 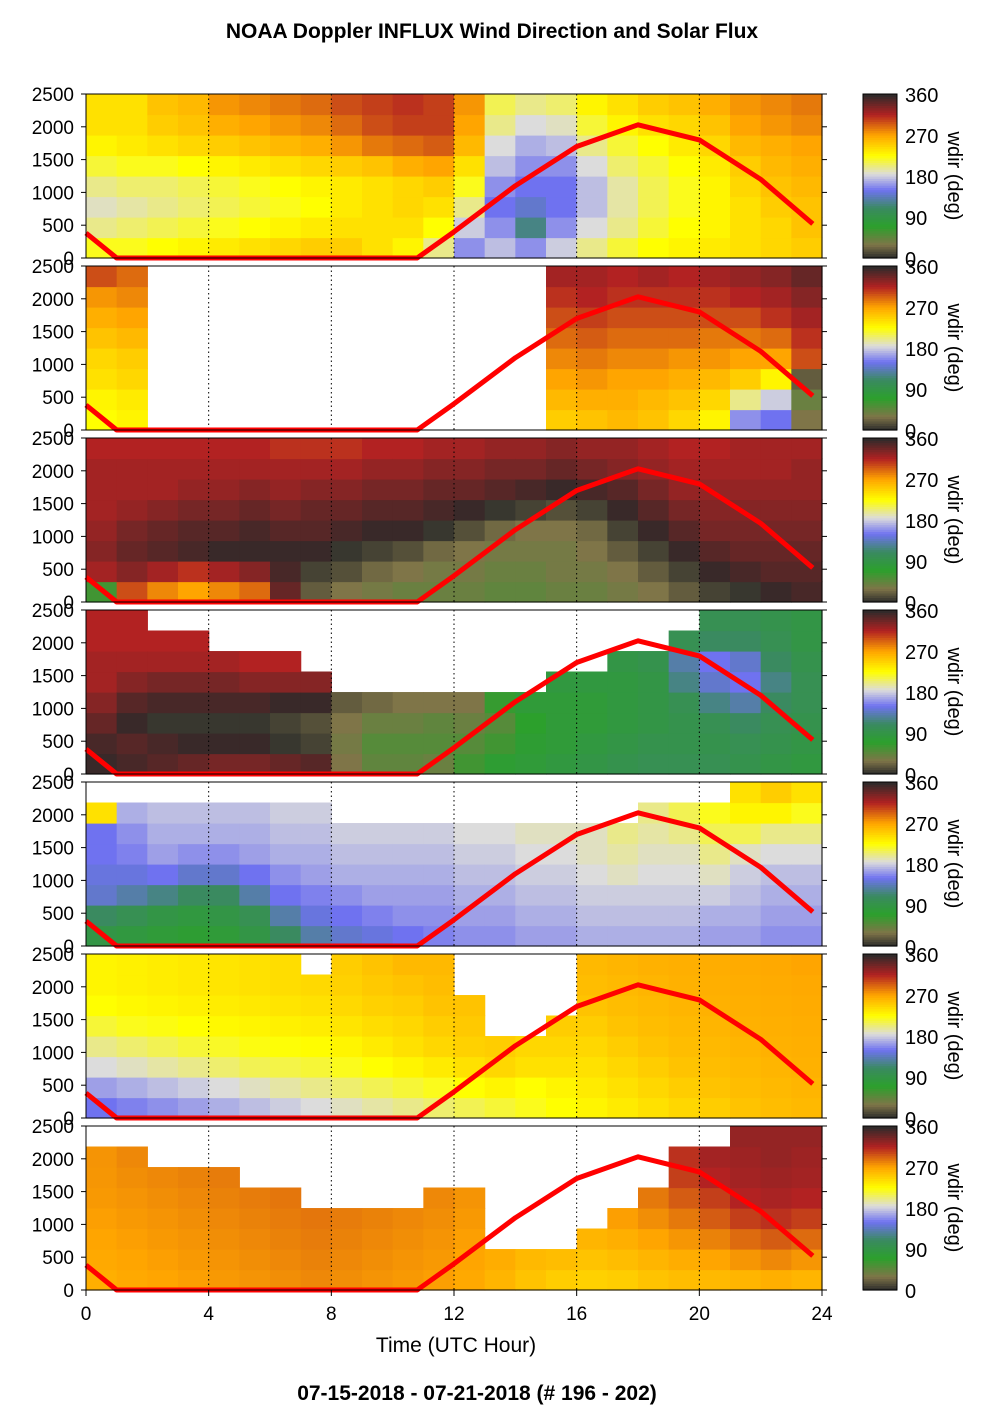 What do you see at coordinates (954, 348) in the screenshot?
I see `colorbar-label: wdir (deg)` at bounding box center [954, 348].